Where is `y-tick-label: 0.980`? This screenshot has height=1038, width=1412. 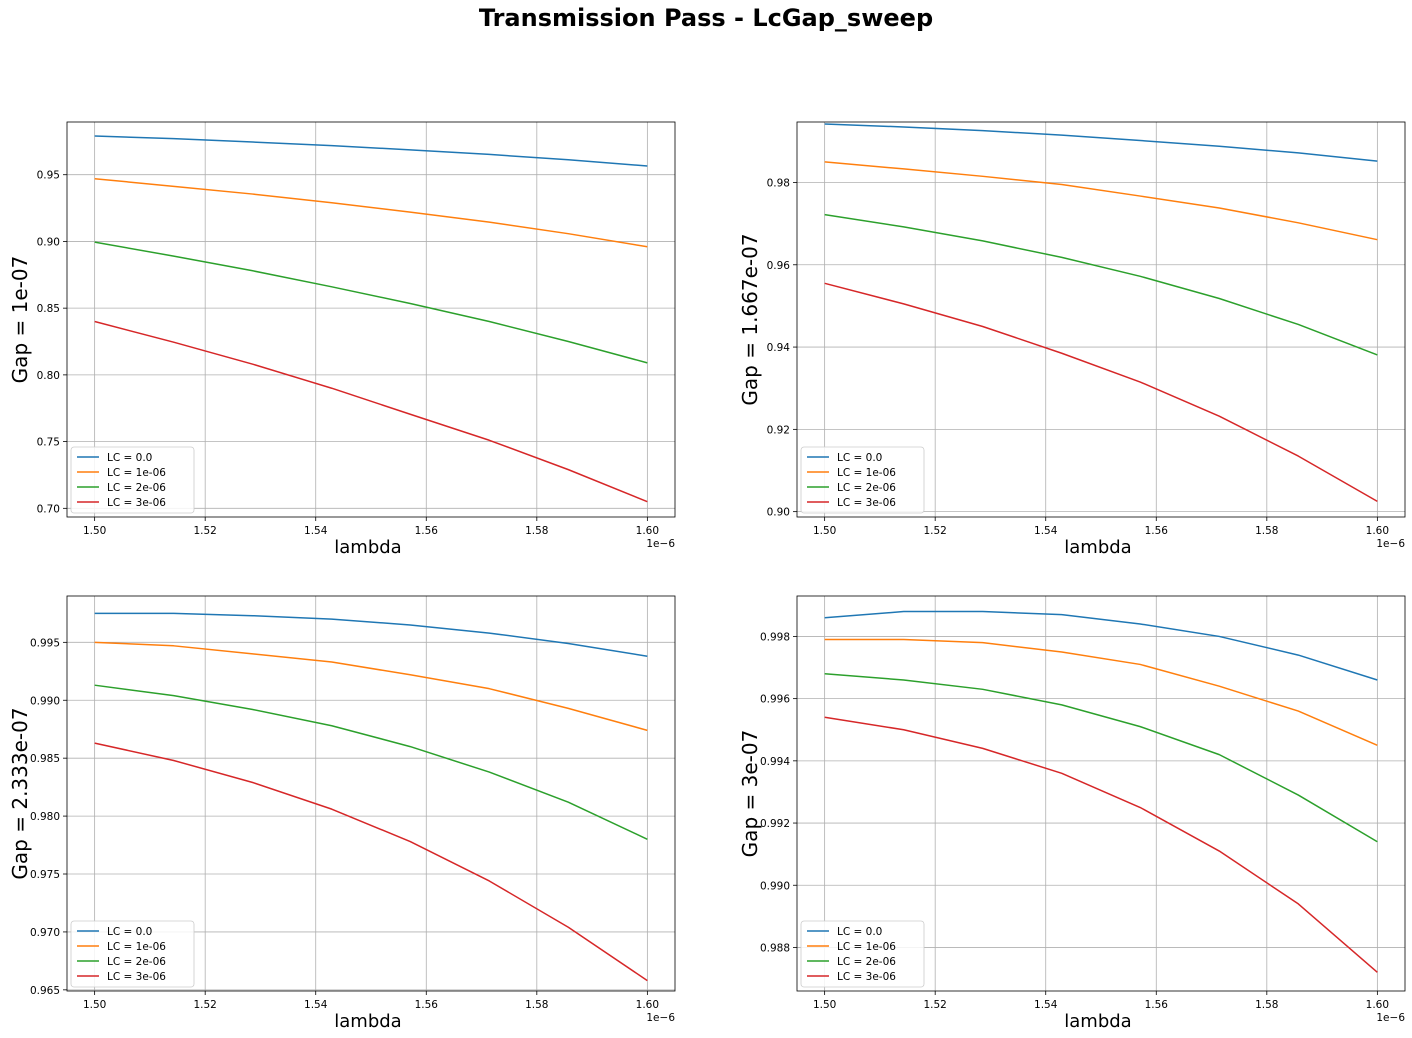
y-tick-label: 0.980 is located at coordinates (45, 817).